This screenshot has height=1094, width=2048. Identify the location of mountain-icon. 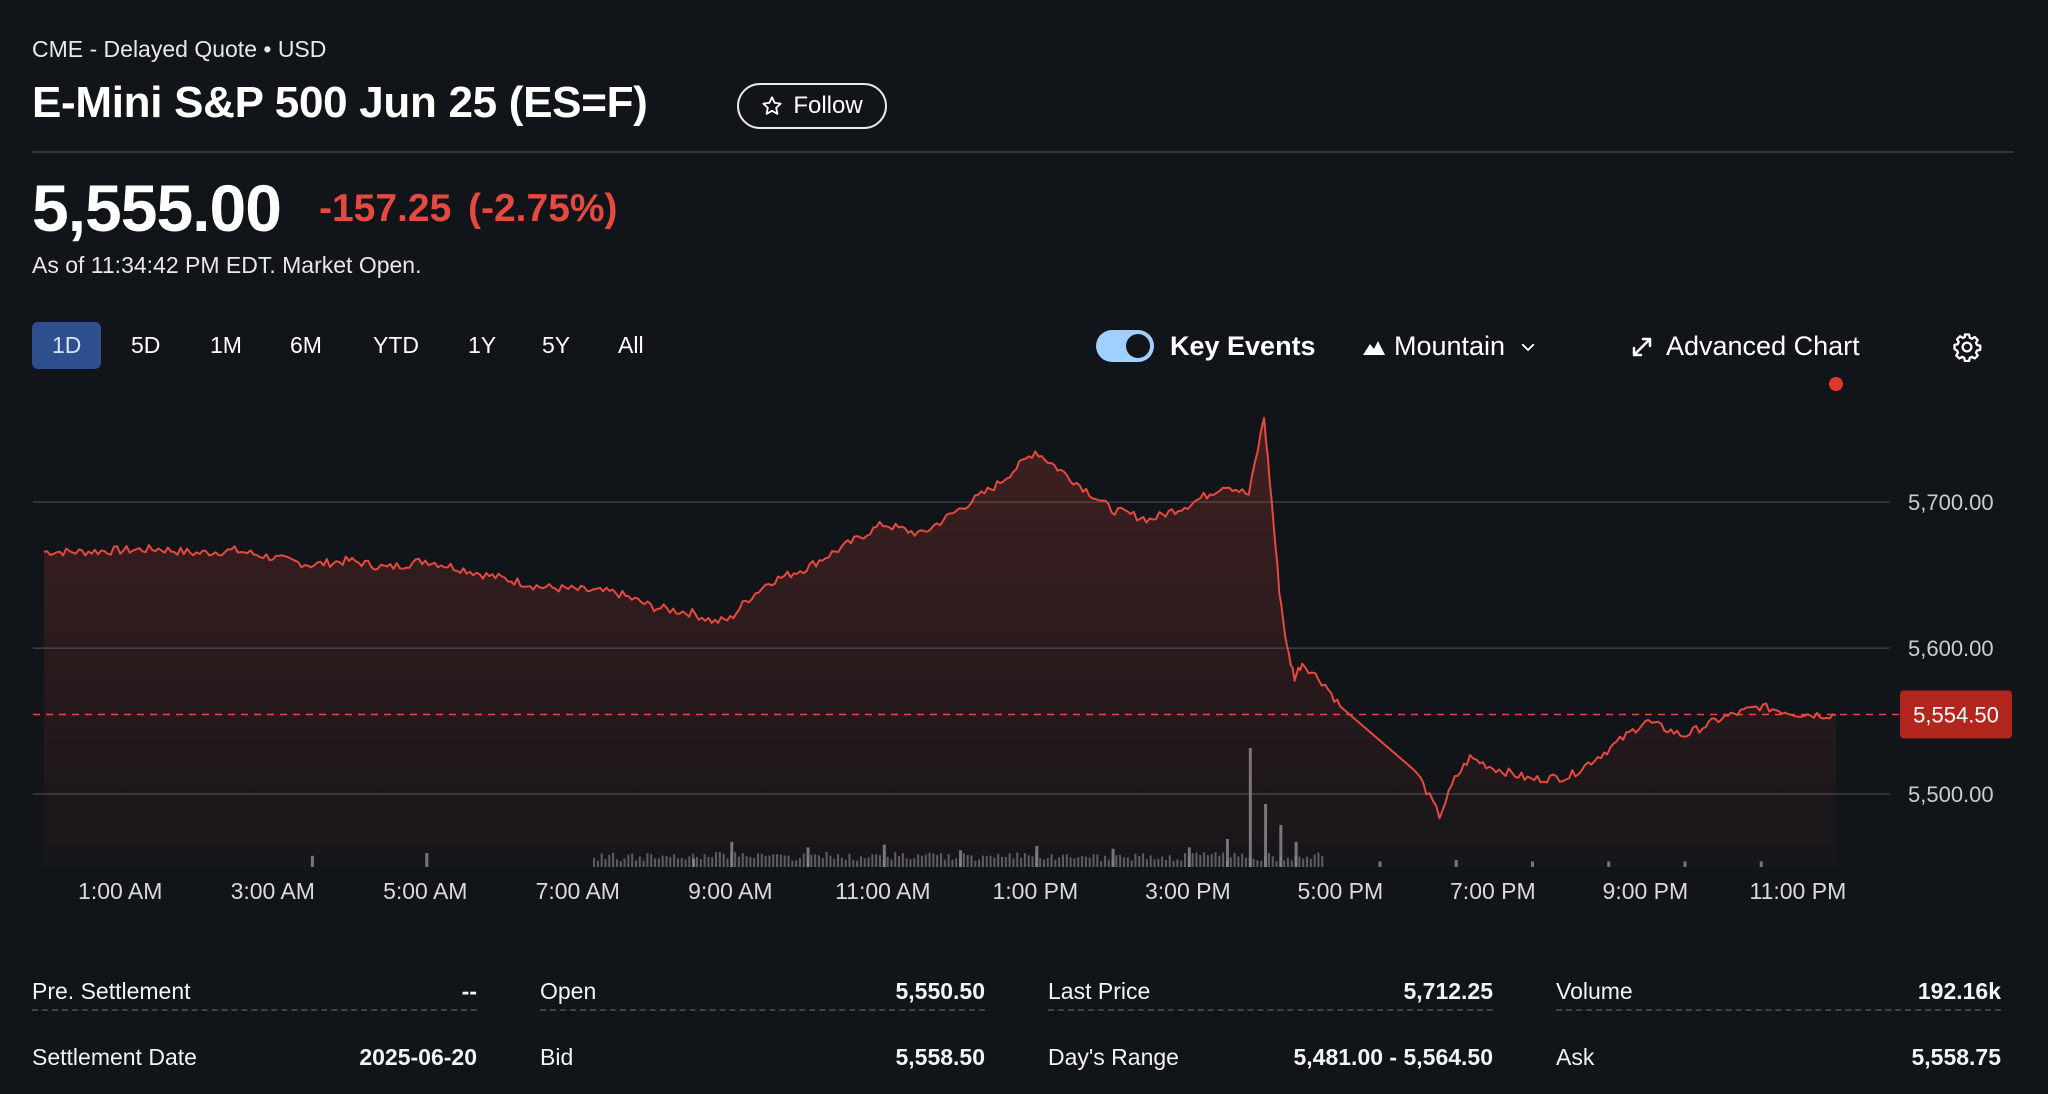
(1374, 347).